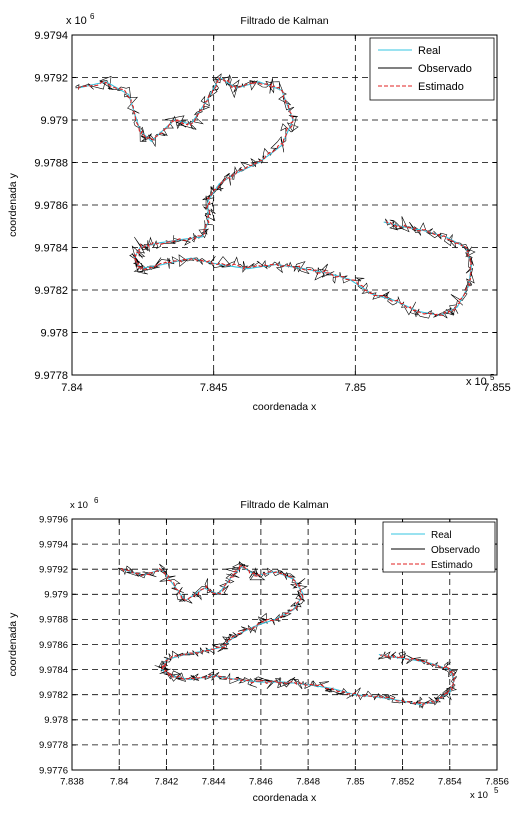  Describe the element at coordinates (308, 782) in the screenshot. I see `x-tick-label: 7.848` at that location.